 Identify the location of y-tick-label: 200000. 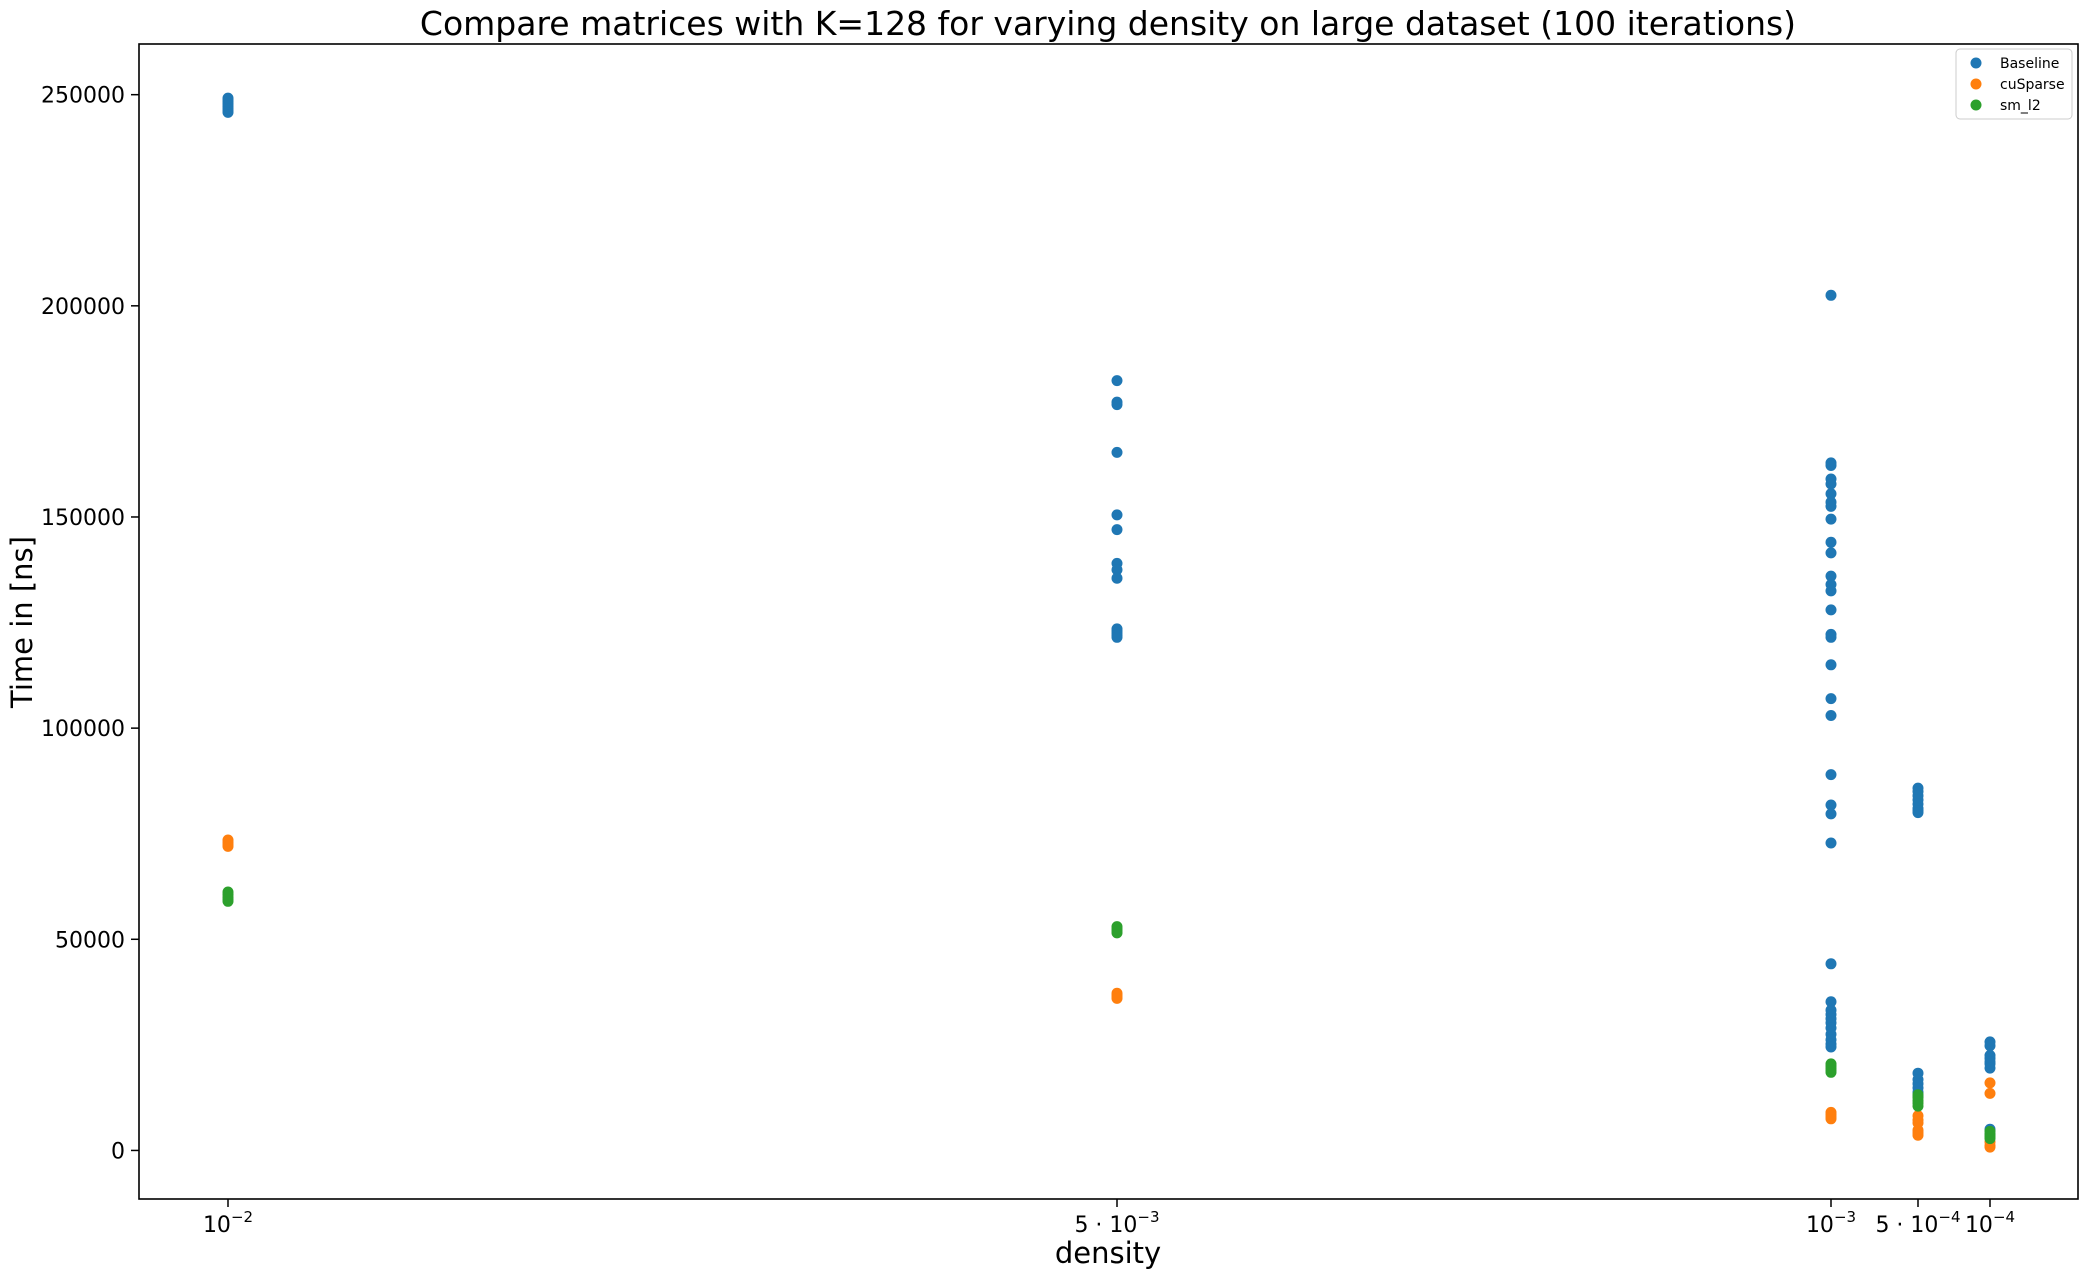
(83, 307).